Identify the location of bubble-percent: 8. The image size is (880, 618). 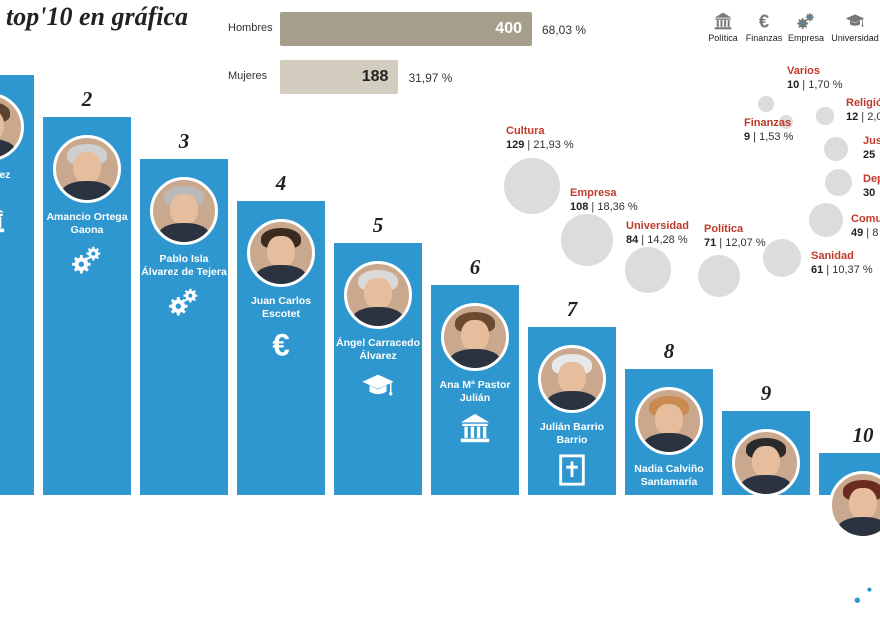
(875, 233).